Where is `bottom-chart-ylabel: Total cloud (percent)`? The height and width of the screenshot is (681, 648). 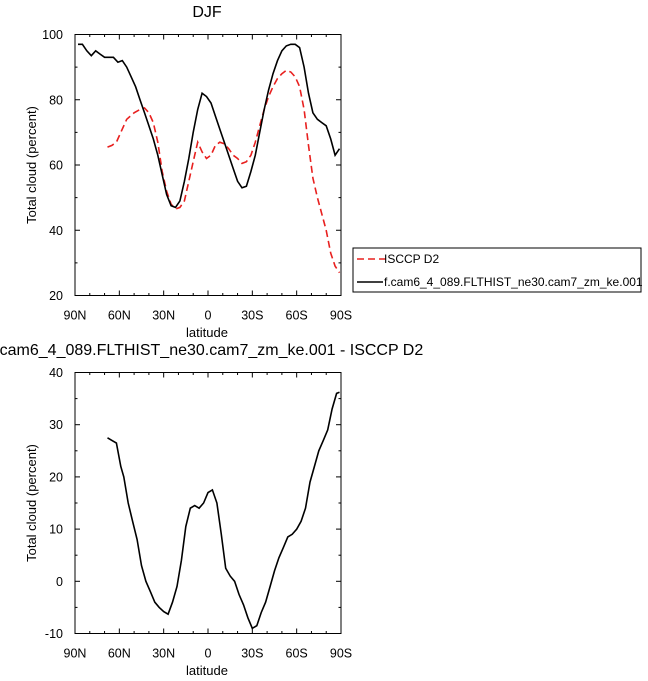 bottom-chart-ylabel: Total cloud (percent) is located at coordinates (31, 503).